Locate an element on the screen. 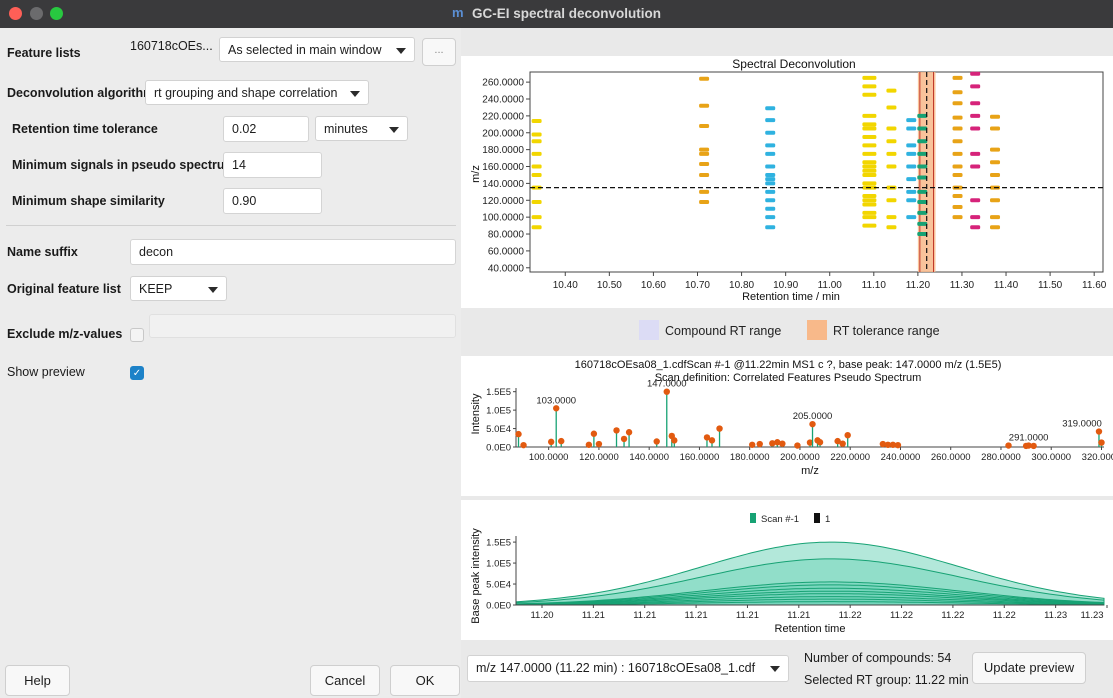 The image size is (1113, 698). x-tick-label: 320.0000 is located at coordinates (1097, 457).